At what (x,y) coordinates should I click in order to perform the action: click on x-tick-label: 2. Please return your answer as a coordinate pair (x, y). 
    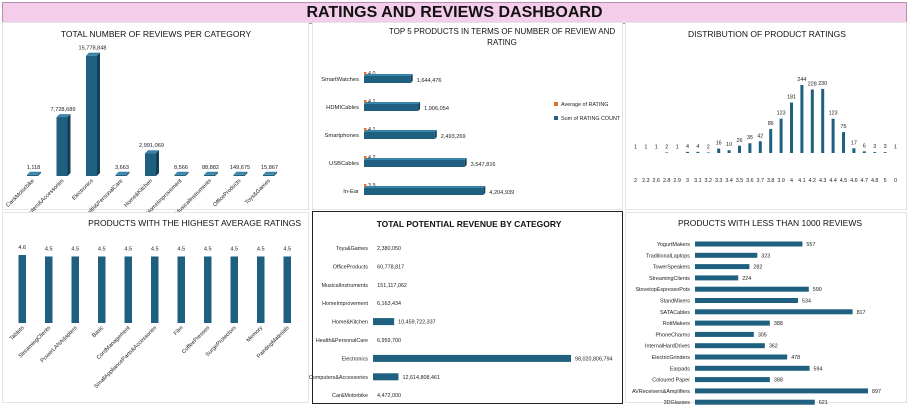
    Looking at the image, I should click on (635, 181).